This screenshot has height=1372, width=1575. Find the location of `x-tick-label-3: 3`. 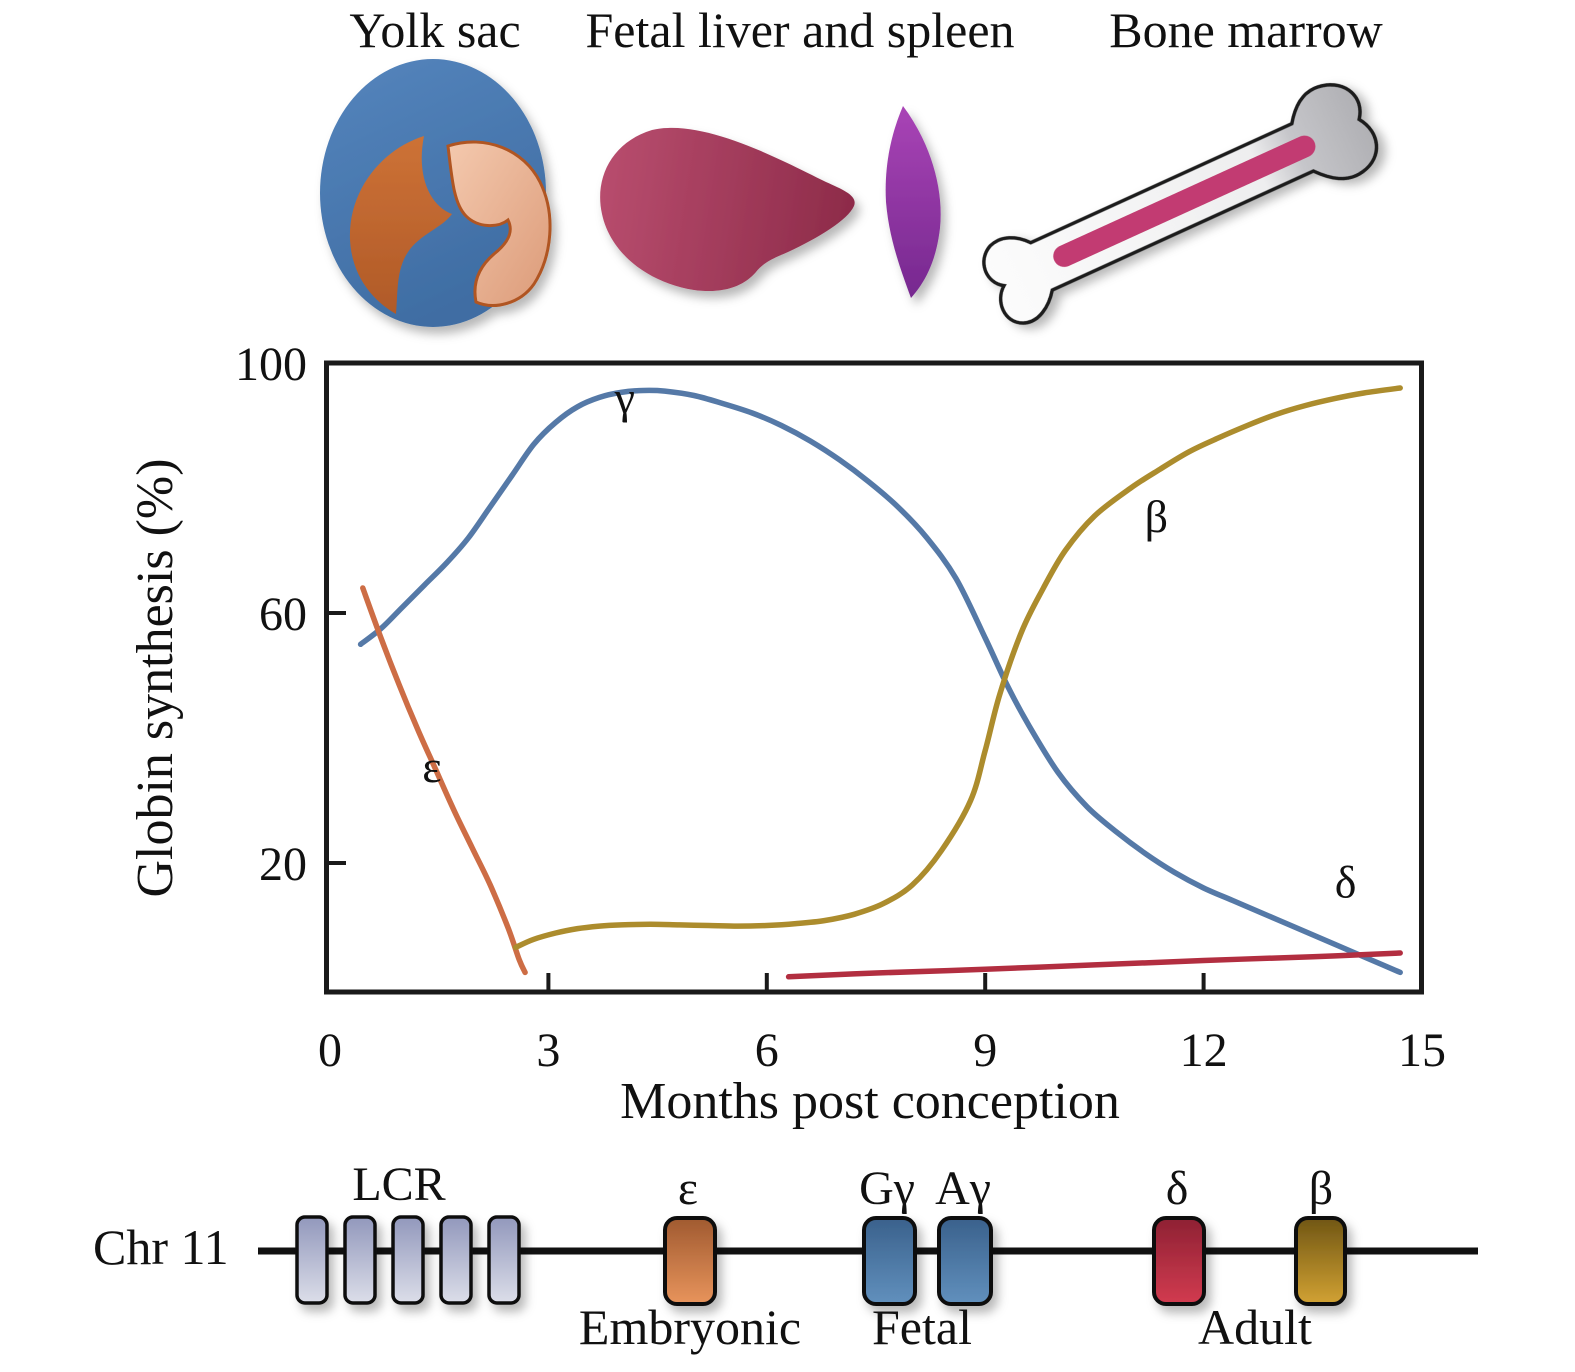

x-tick-label-3: 3 is located at coordinates (548, 1050).